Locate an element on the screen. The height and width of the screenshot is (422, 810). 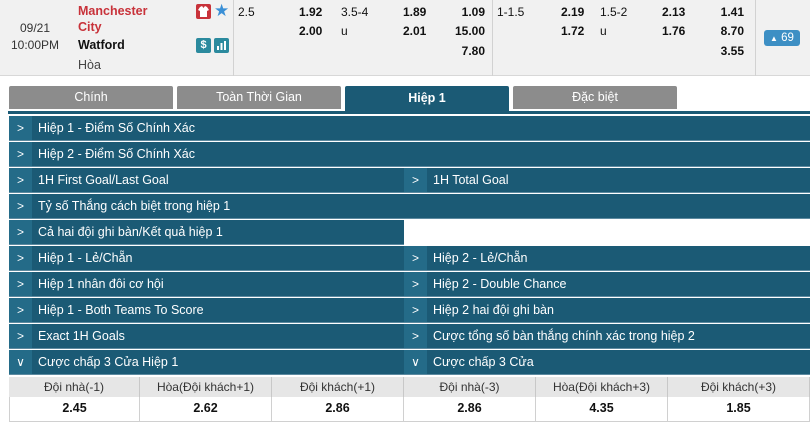
market-row: > Hiệp 1 - Lẻ/Chẵn is located at coordinates (206, 258).